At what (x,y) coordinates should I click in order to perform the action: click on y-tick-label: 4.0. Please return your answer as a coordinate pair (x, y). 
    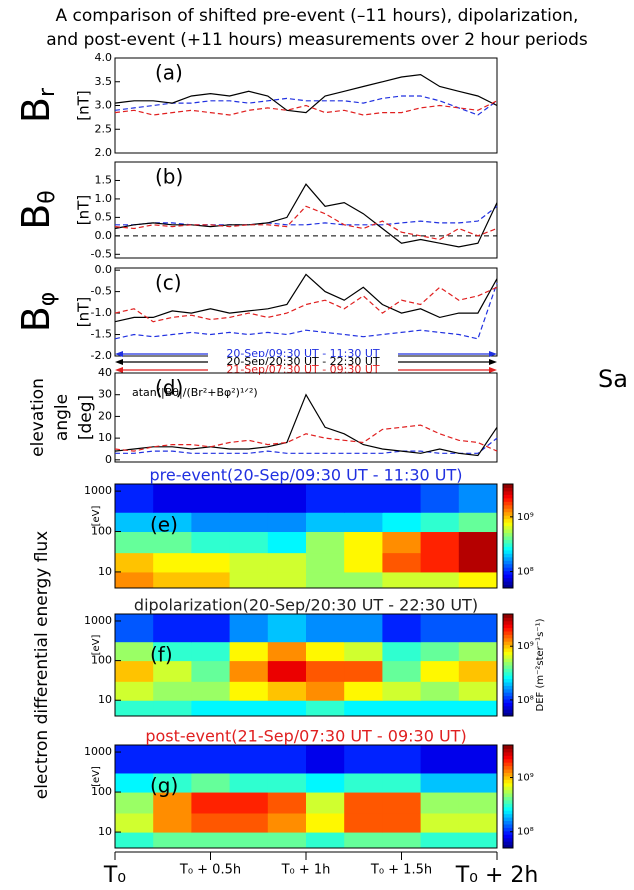
    Looking at the image, I should click on (104, 57).